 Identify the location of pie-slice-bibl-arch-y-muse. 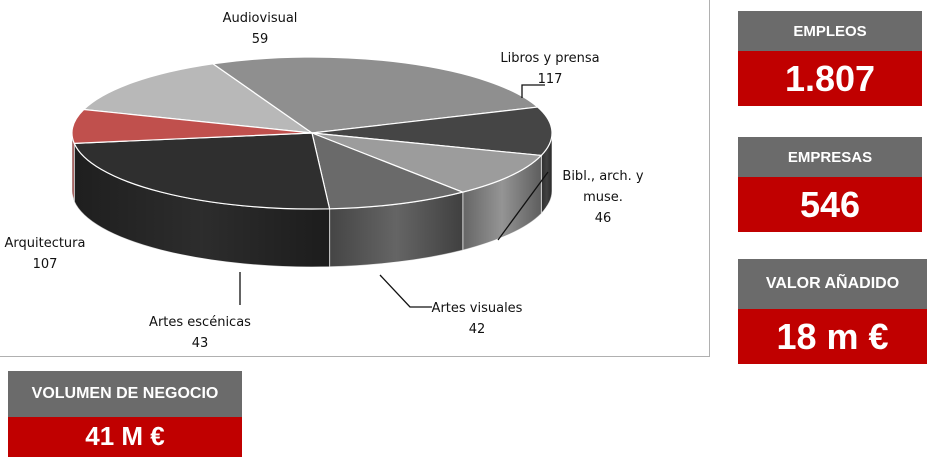
(432, 131).